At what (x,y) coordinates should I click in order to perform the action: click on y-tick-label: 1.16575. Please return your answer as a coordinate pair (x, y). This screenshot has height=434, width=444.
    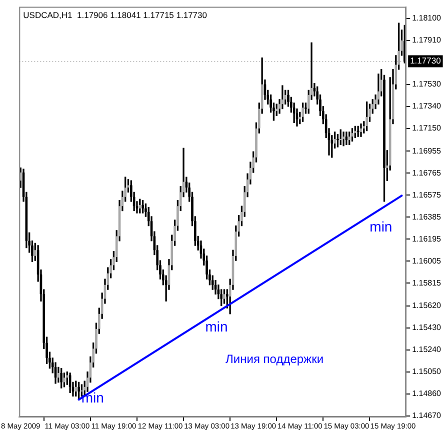
    Looking at the image, I should click on (427, 195).